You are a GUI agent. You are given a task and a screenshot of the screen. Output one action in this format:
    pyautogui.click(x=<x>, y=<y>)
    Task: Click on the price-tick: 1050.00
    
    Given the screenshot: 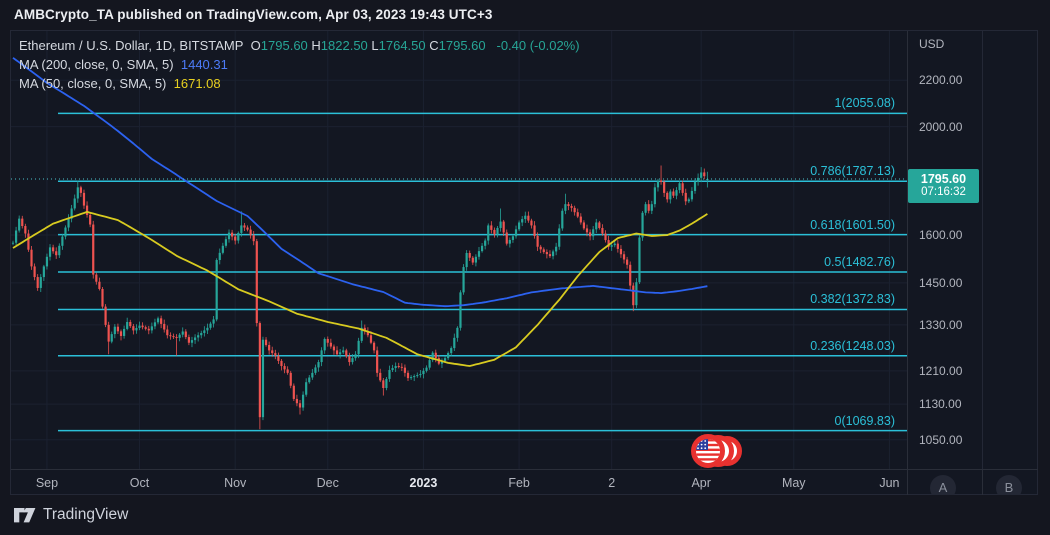 What is the action you would take?
    pyautogui.click(x=941, y=439)
    